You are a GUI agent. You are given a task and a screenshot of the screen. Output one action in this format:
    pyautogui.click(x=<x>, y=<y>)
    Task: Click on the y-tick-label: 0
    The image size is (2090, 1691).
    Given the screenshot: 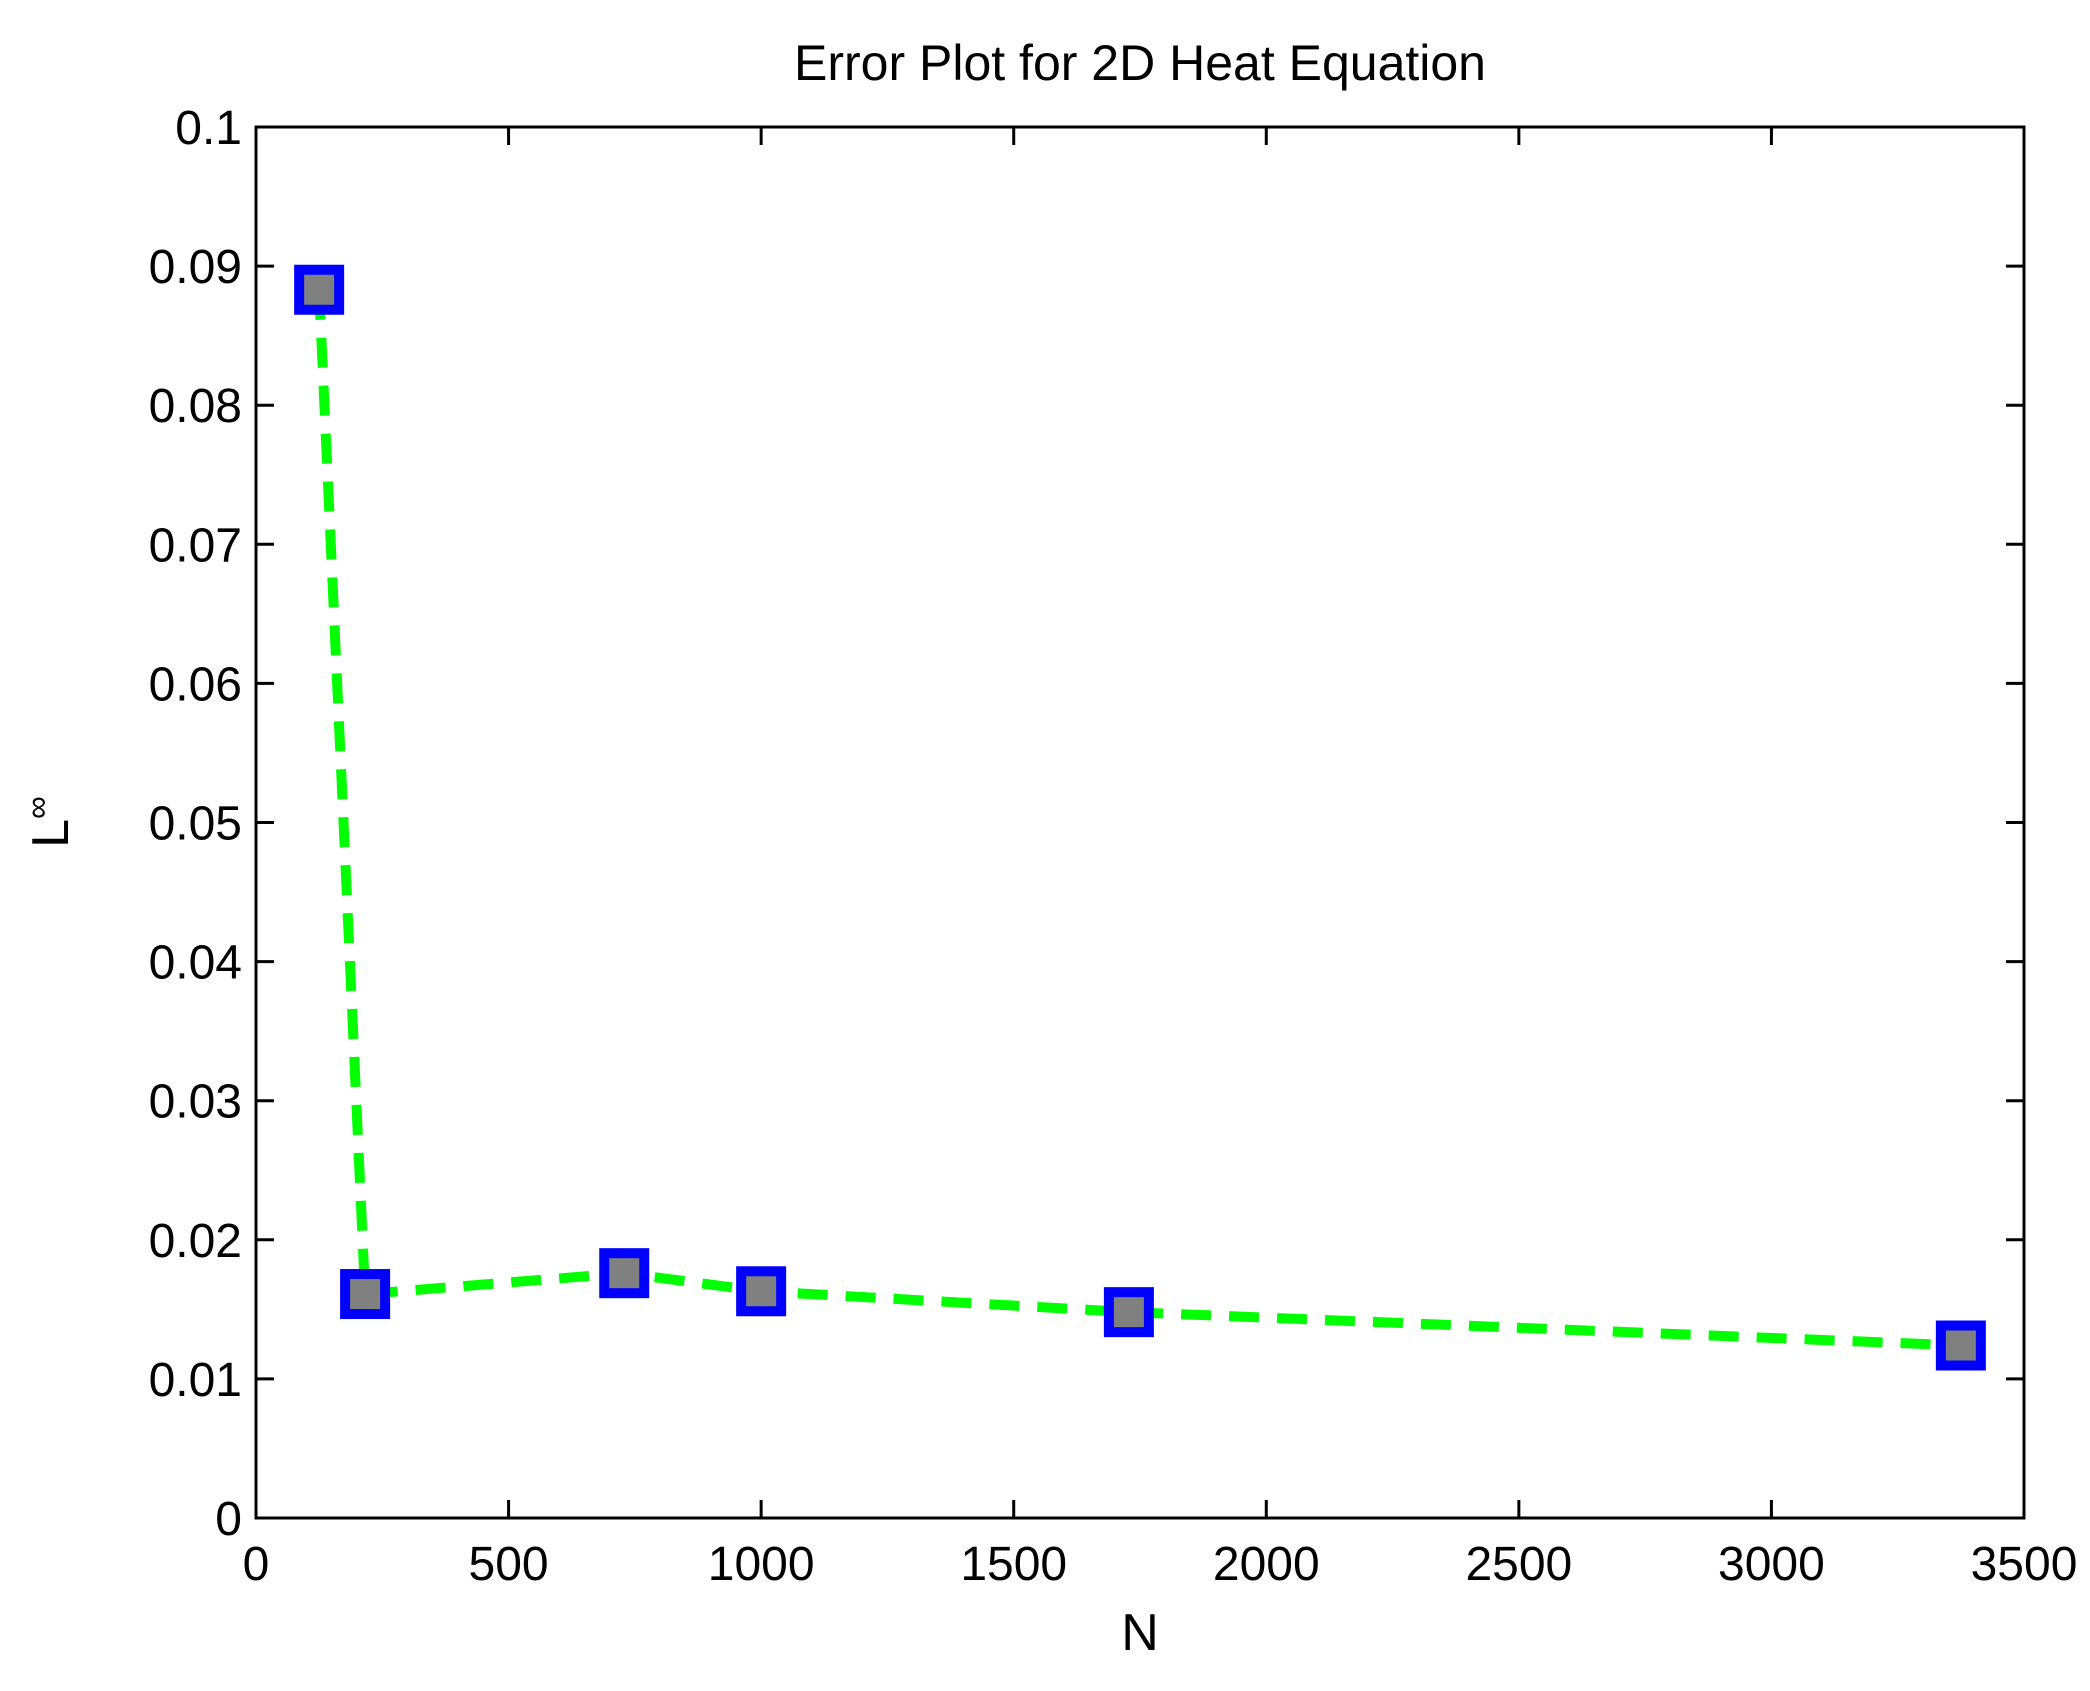 What is the action you would take?
    pyautogui.click(x=228, y=1519)
    